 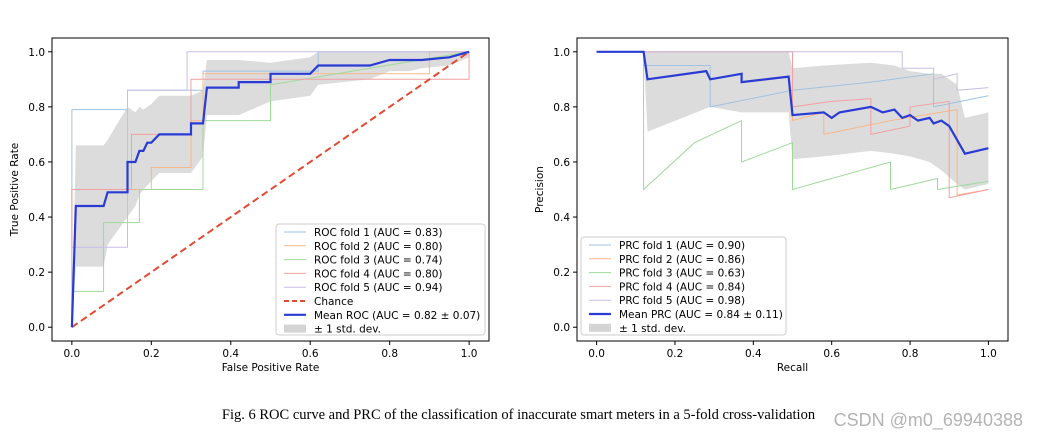 What do you see at coordinates (397, 316) in the screenshot?
I see `legend-label: Mean ROC (AUC = 0.82 ± 0.07)` at bounding box center [397, 316].